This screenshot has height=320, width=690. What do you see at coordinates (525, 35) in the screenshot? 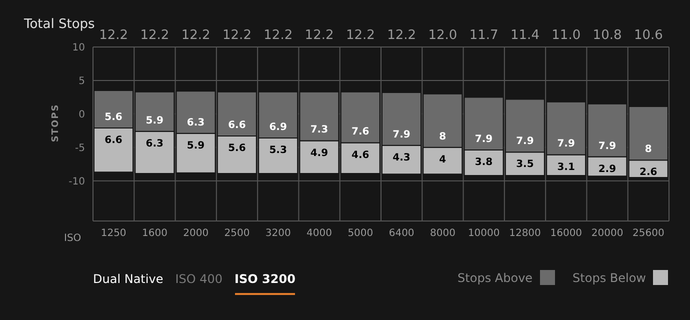
I see `text: 11.4` at bounding box center [525, 35].